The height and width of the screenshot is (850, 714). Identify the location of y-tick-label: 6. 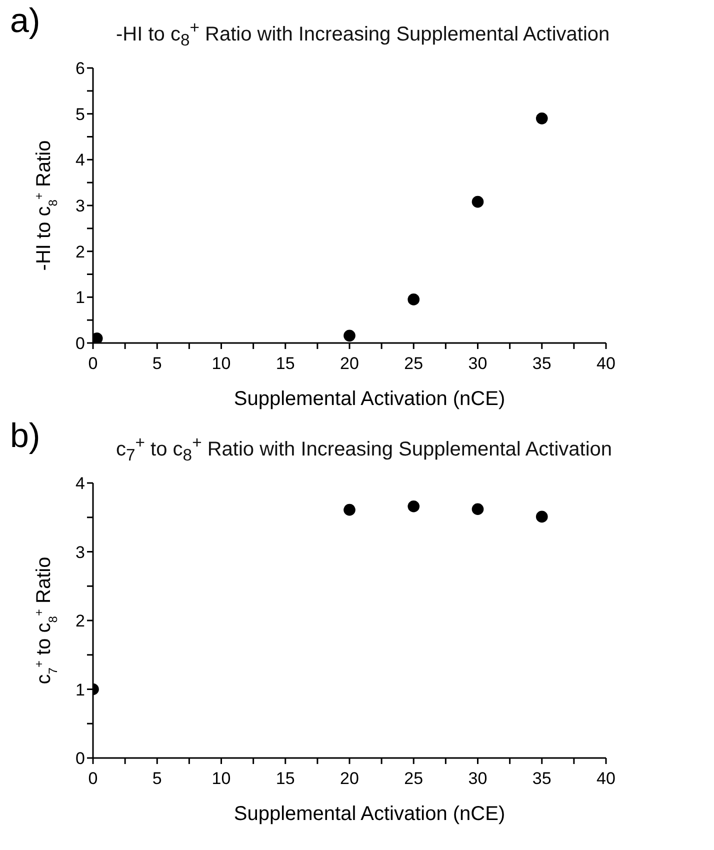
(80, 68).